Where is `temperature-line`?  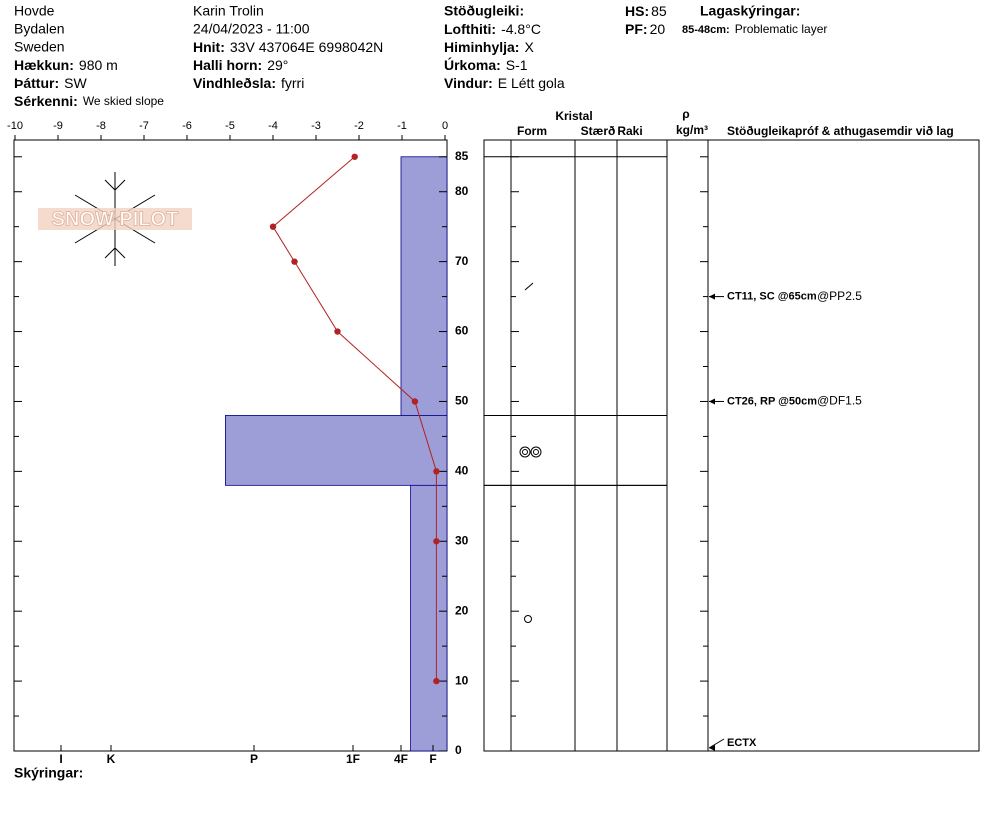 temperature-line is located at coordinates (354, 419).